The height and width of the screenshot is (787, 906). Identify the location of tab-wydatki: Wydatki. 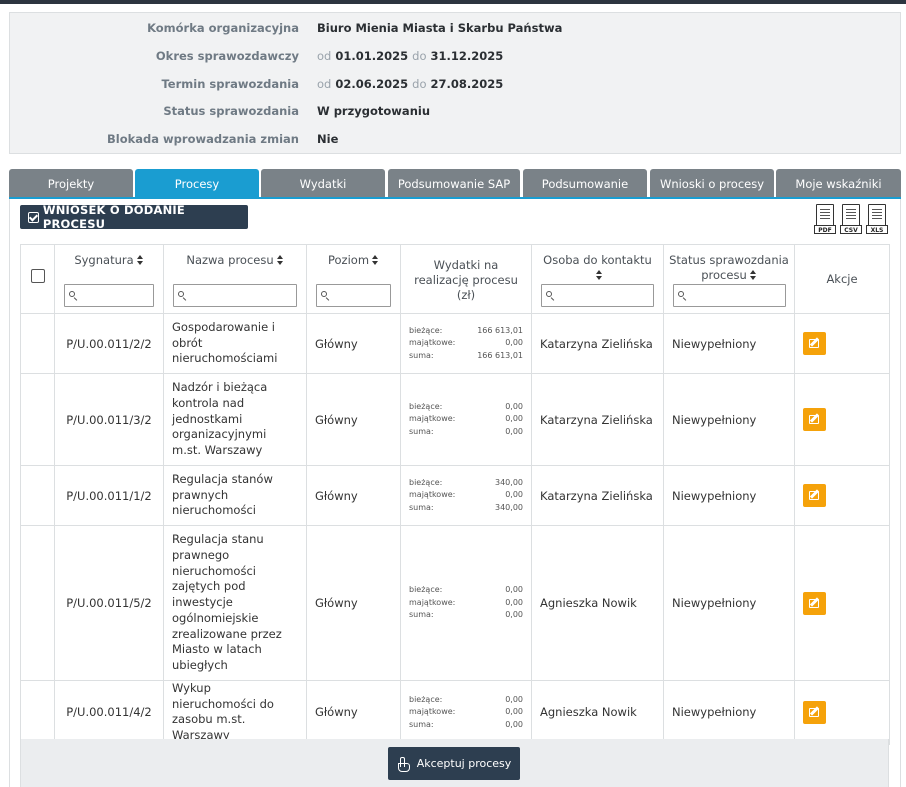
(323, 183).